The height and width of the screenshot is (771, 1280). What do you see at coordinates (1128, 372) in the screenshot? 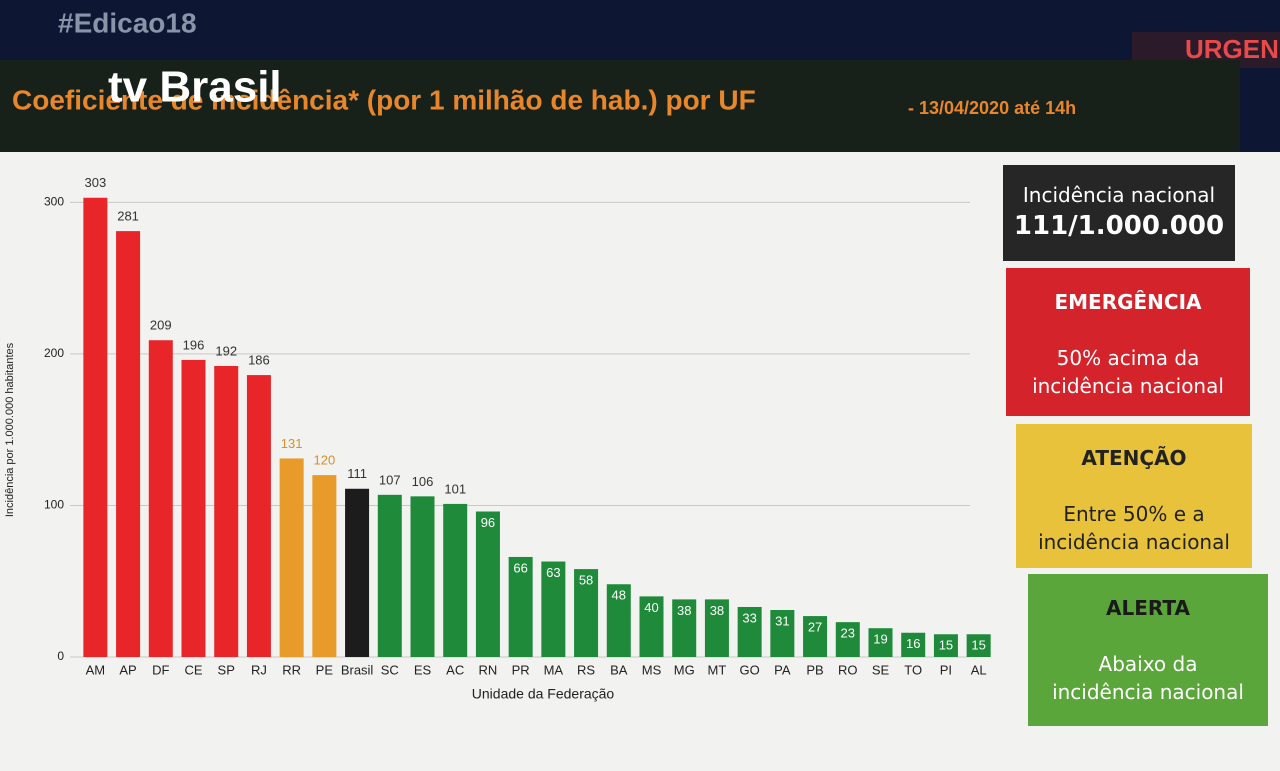
I see `level-text: 50% acima da incidência nacional` at bounding box center [1128, 372].